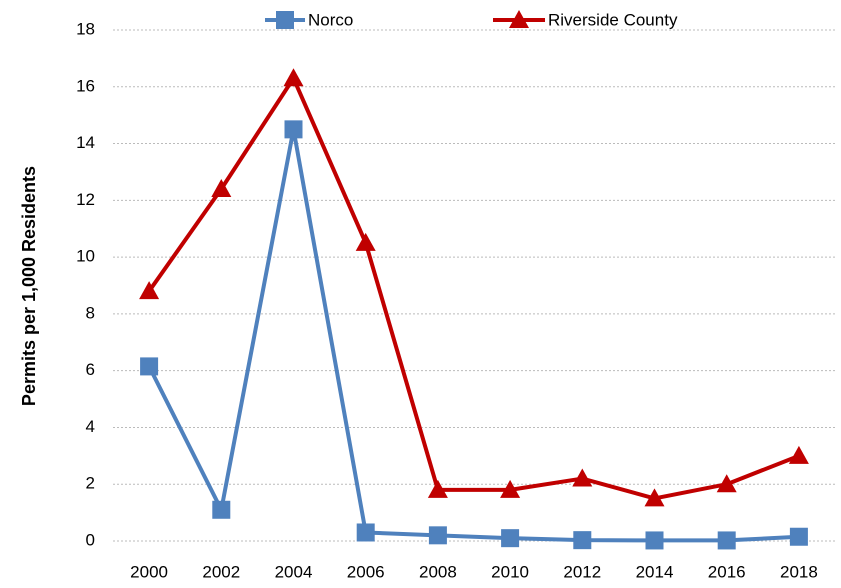  What do you see at coordinates (149, 571) in the screenshot?
I see `x-tick-label: 2000` at bounding box center [149, 571].